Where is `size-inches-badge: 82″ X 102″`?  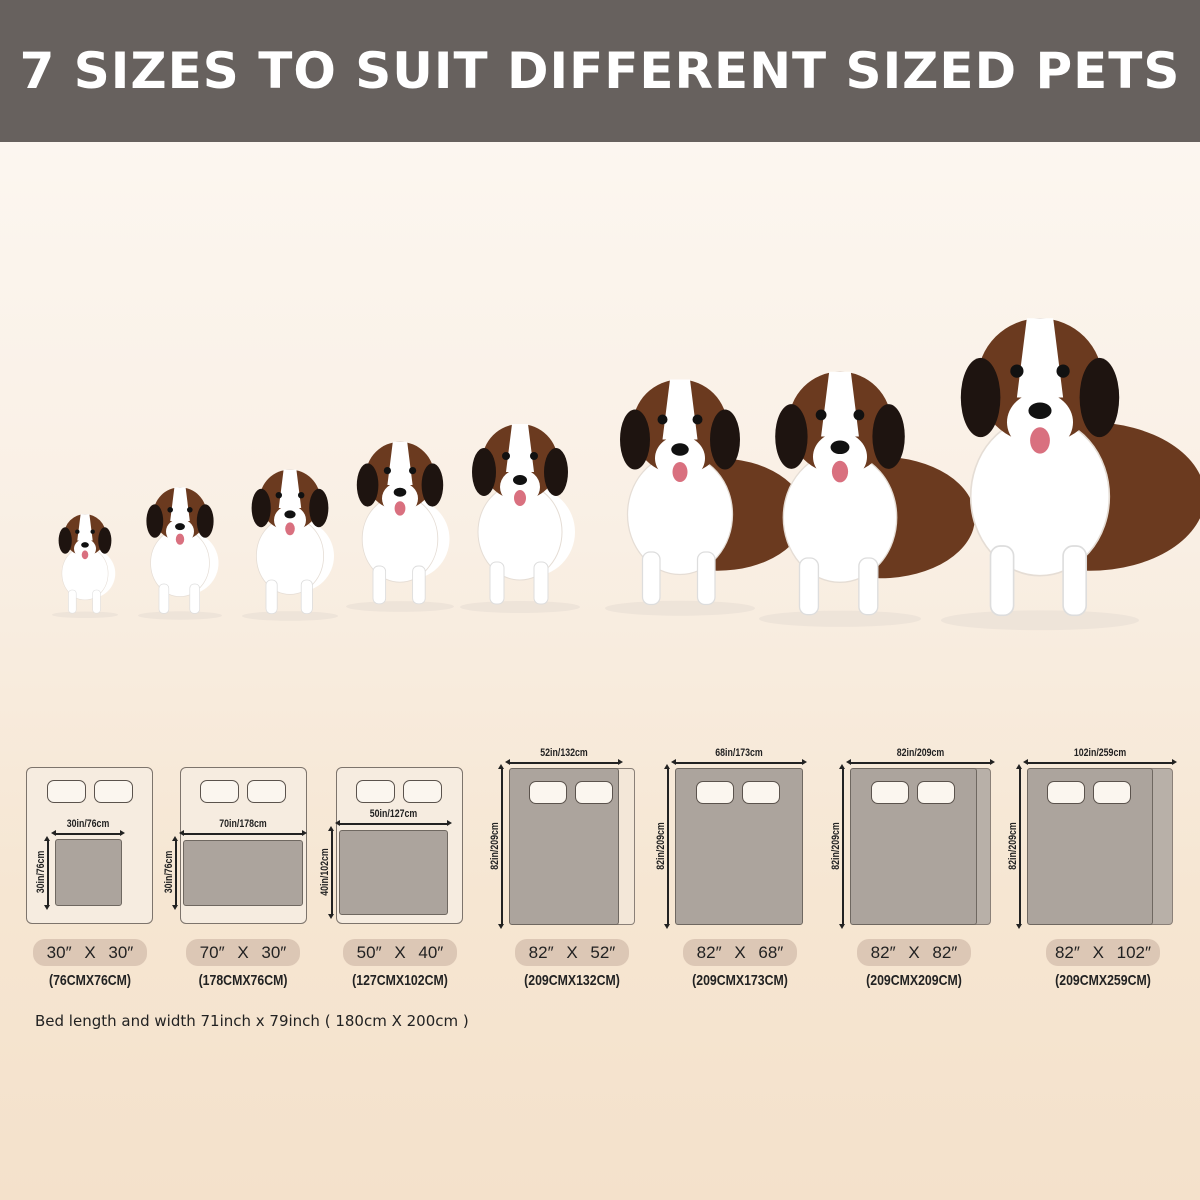
size-inches-badge: 82″ X 102″ is located at coordinates (1103, 952).